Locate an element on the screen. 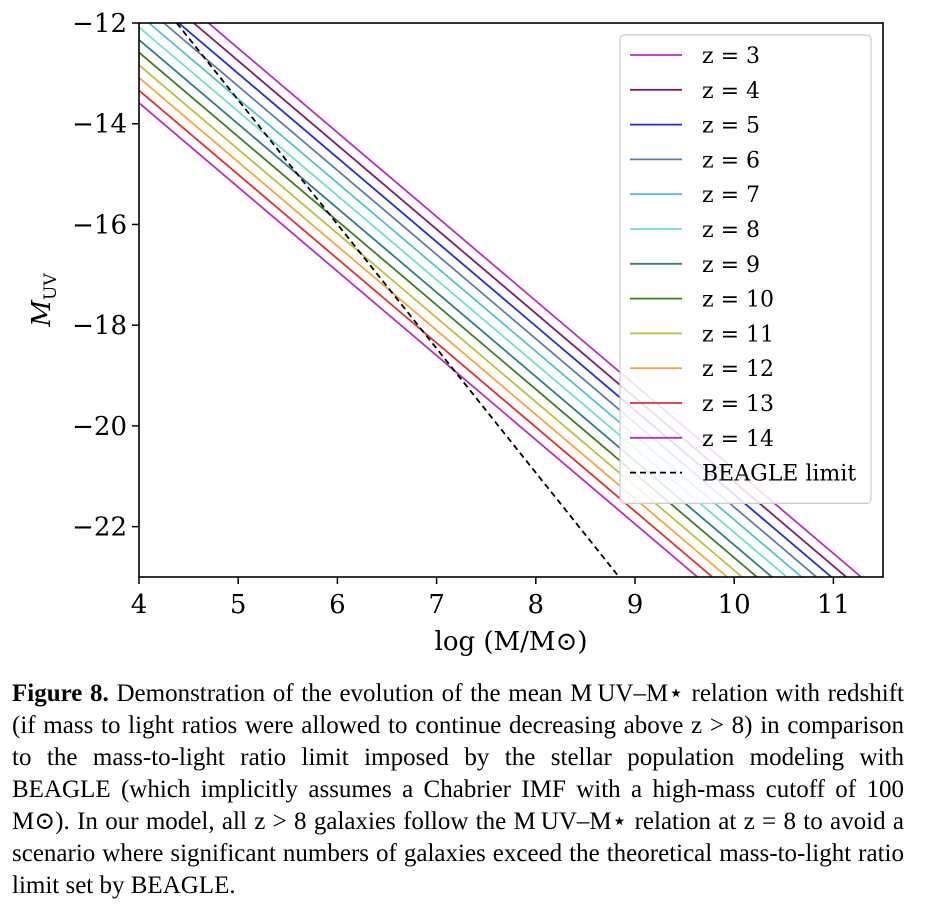 The width and height of the screenshot is (926, 910). y-axis-label: MUV is located at coordinates (44, 300).